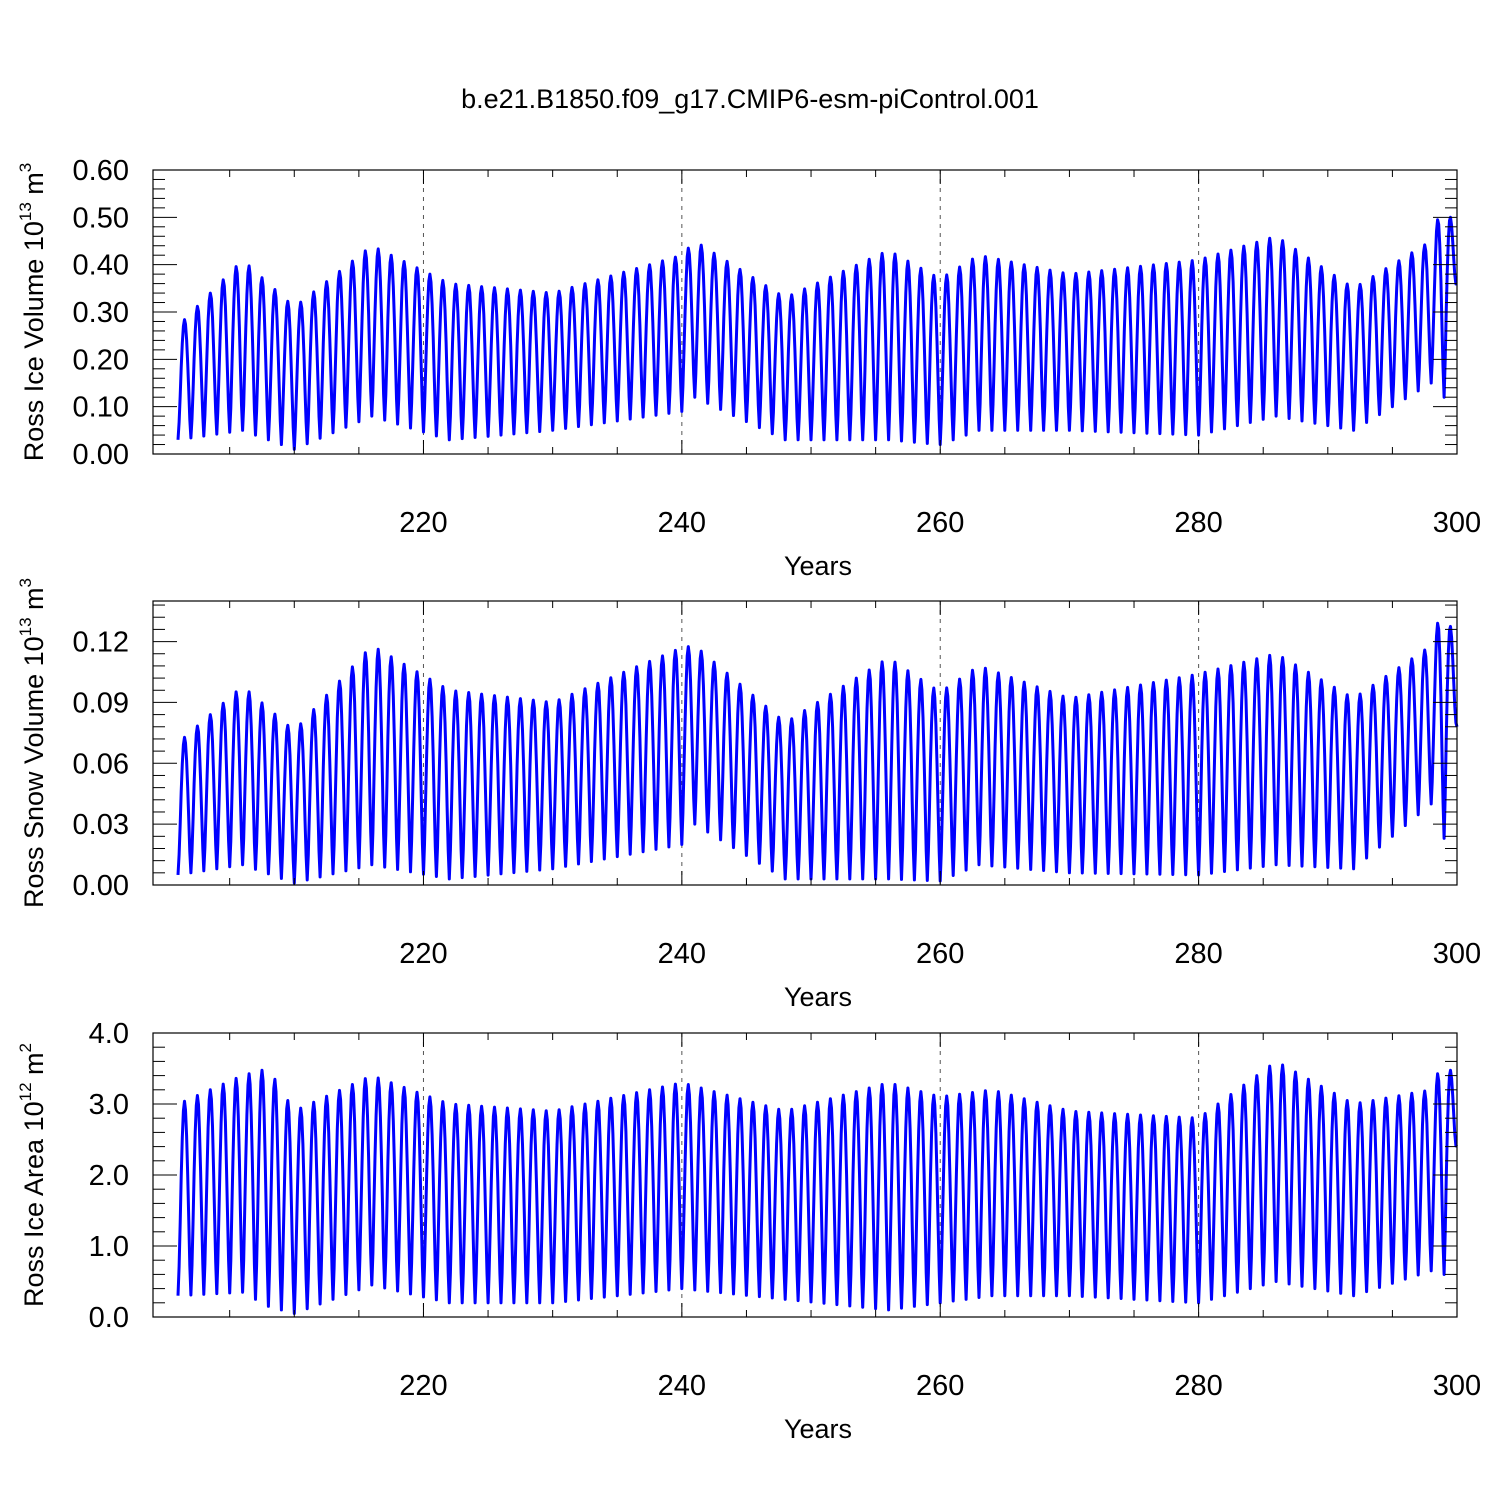 The image size is (1500, 1500). I want to click on y-tick-label: 1.0, so click(109, 1247).